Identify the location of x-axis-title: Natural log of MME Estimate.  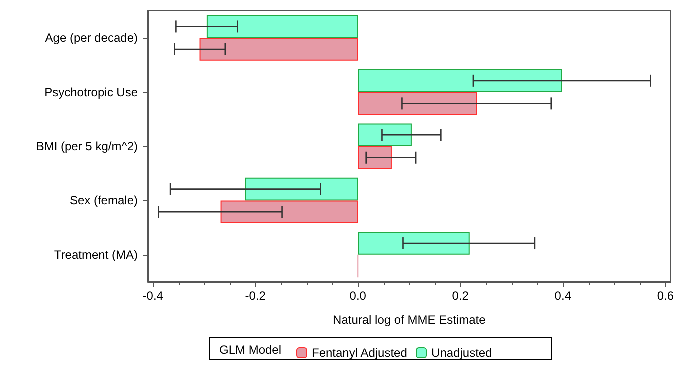
(409, 320).